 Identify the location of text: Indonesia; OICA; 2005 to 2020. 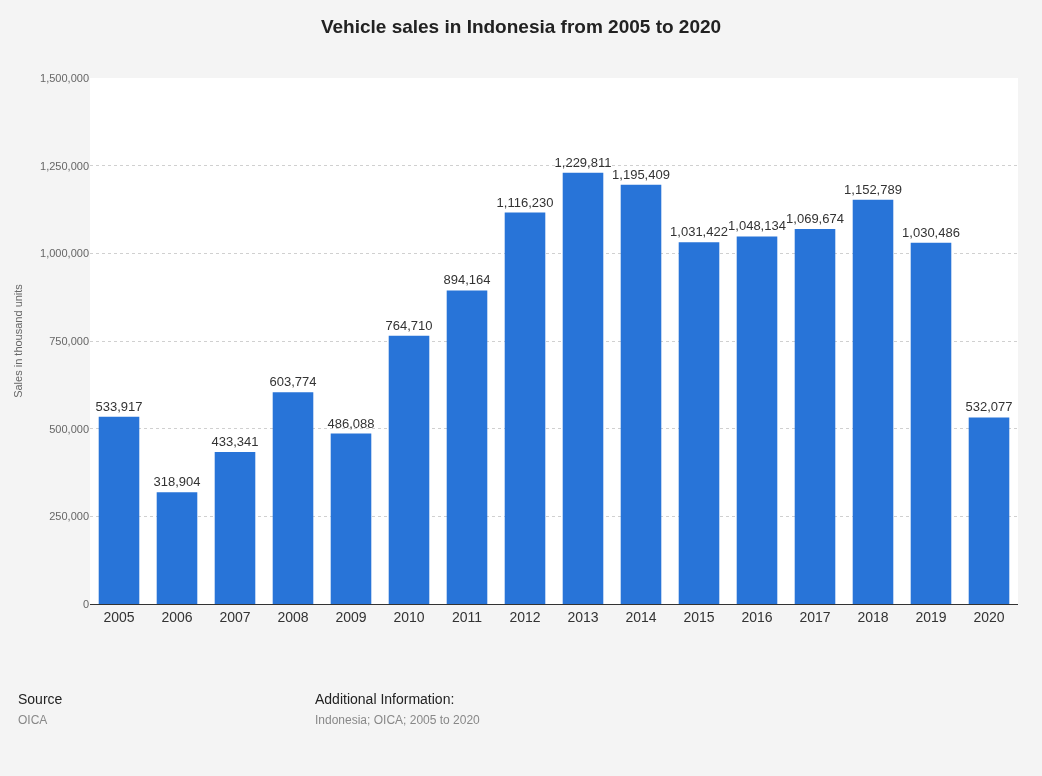
(398, 720).